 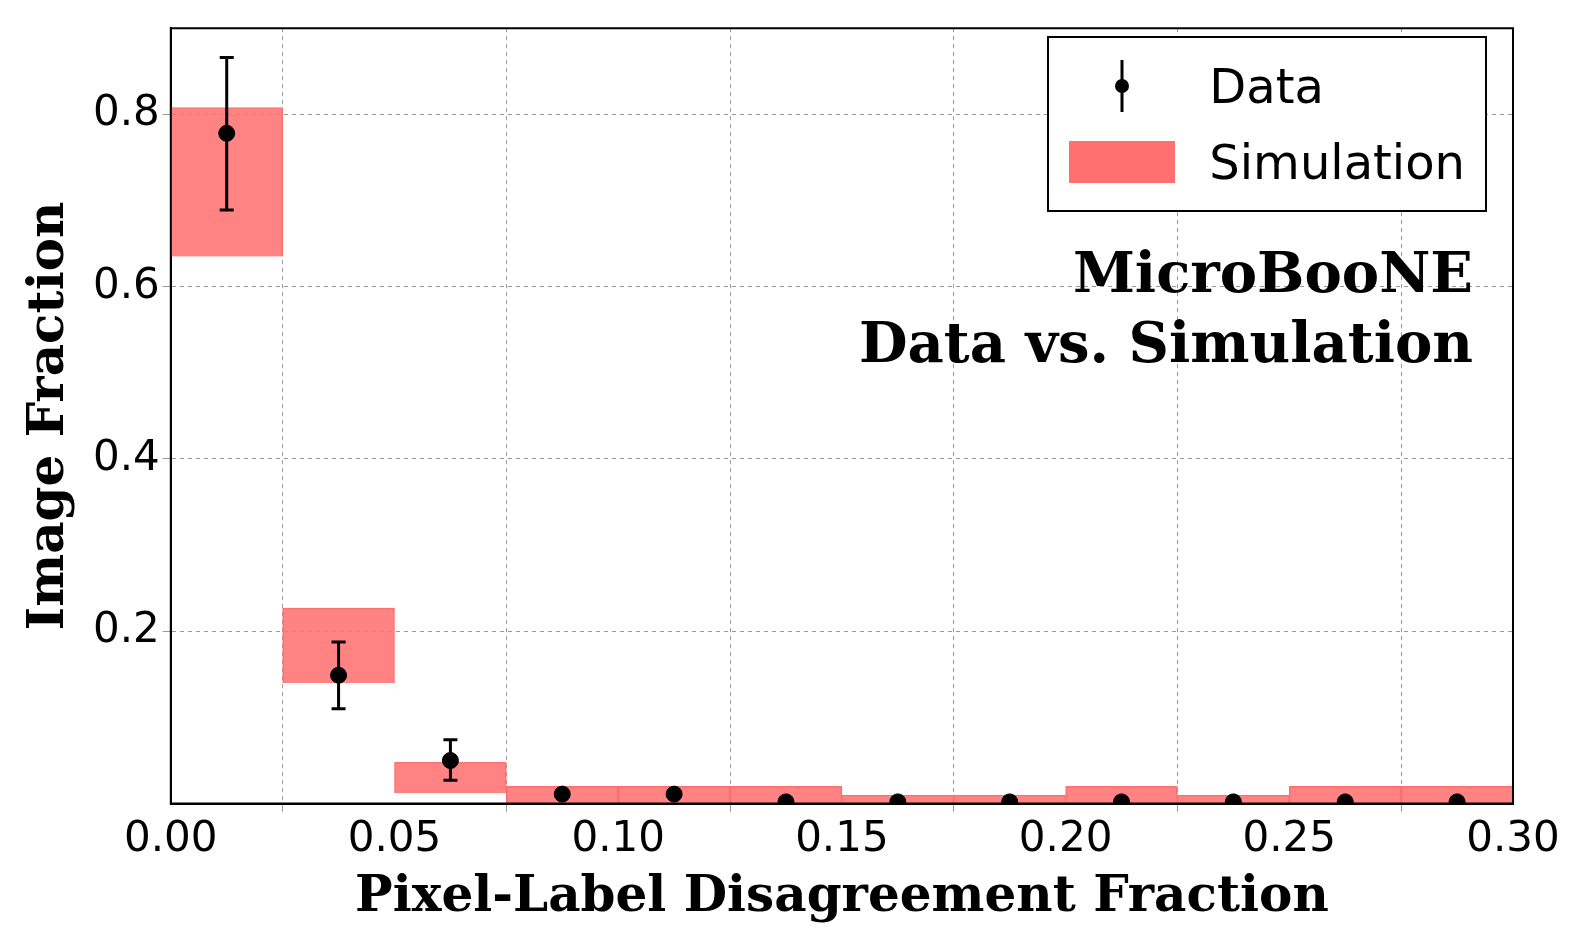 What do you see at coordinates (126, 628) in the screenshot?
I see `y-tick-label: 0.2` at bounding box center [126, 628].